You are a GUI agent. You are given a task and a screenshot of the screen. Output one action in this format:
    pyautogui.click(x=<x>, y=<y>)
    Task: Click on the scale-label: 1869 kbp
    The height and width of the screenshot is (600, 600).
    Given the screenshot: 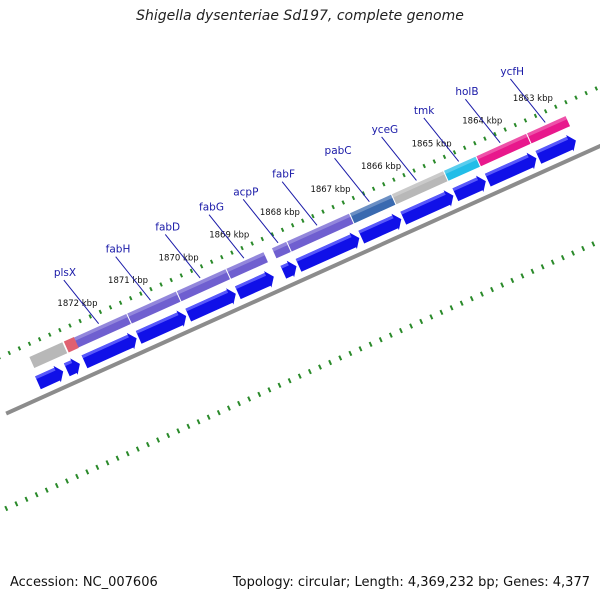 What is the action you would take?
    pyautogui.click(x=229, y=236)
    